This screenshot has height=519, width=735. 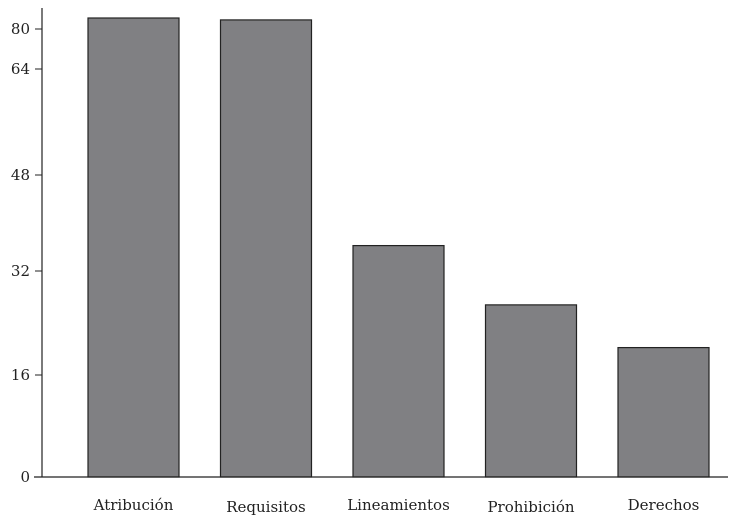 What do you see at coordinates (20, 29) in the screenshot?
I see `y-tick-label-80: 80` at bounding box center [20, 29].